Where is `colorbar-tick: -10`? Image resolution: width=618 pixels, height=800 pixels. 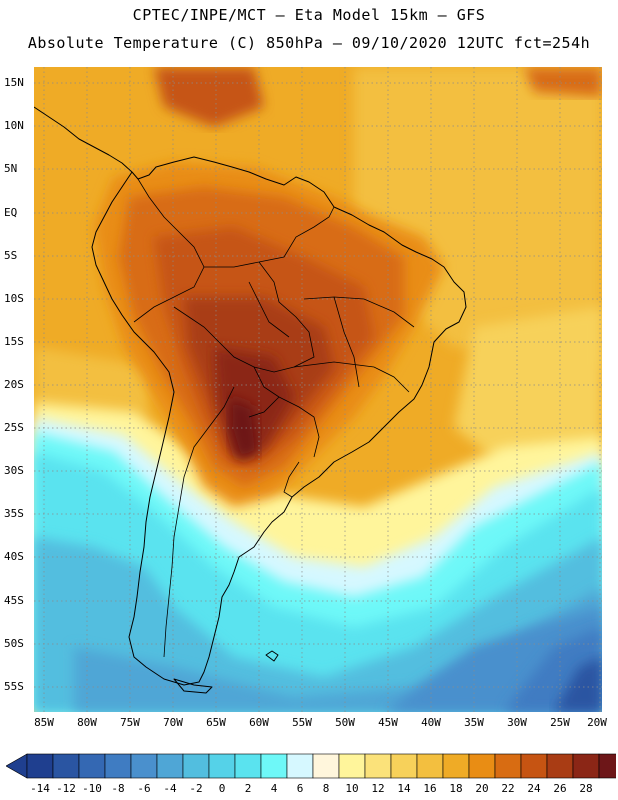 colorbar-tick: -10 is located at coordinates (92, 788).